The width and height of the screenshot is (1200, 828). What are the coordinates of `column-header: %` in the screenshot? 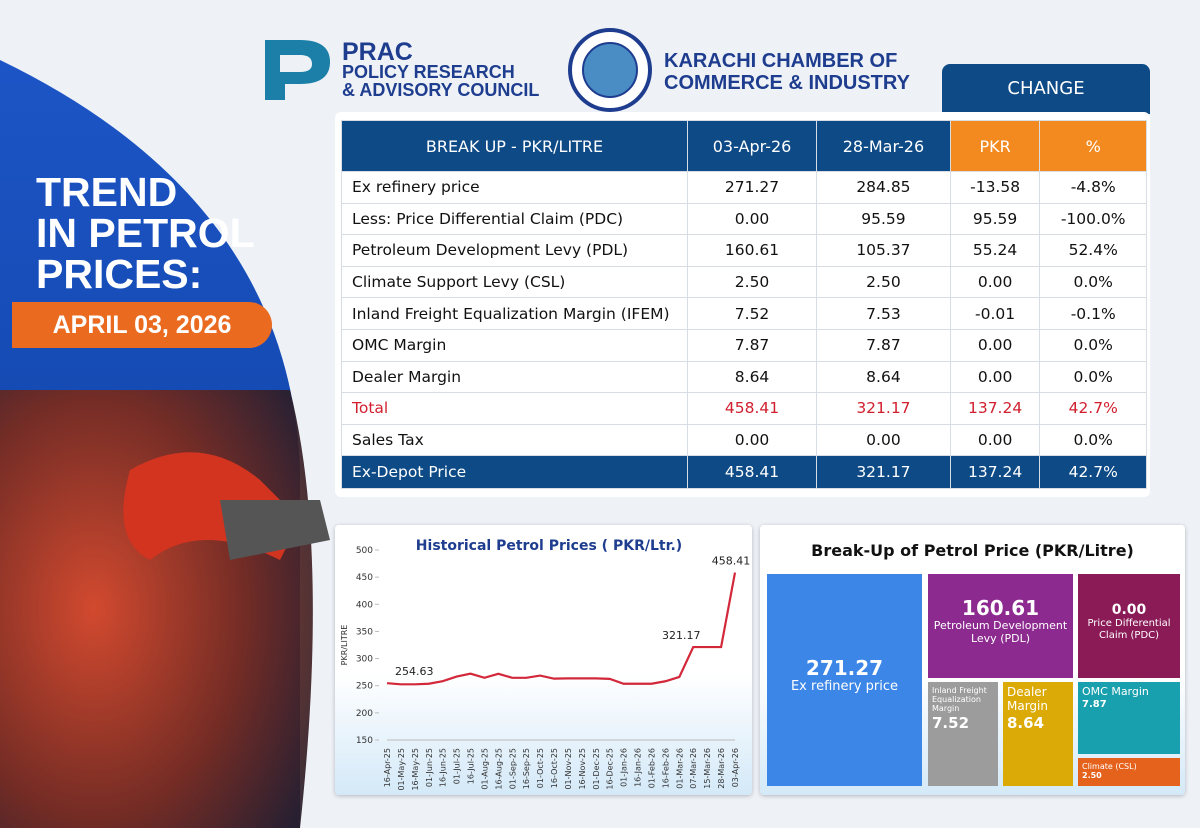 It's located at (1093, 146).